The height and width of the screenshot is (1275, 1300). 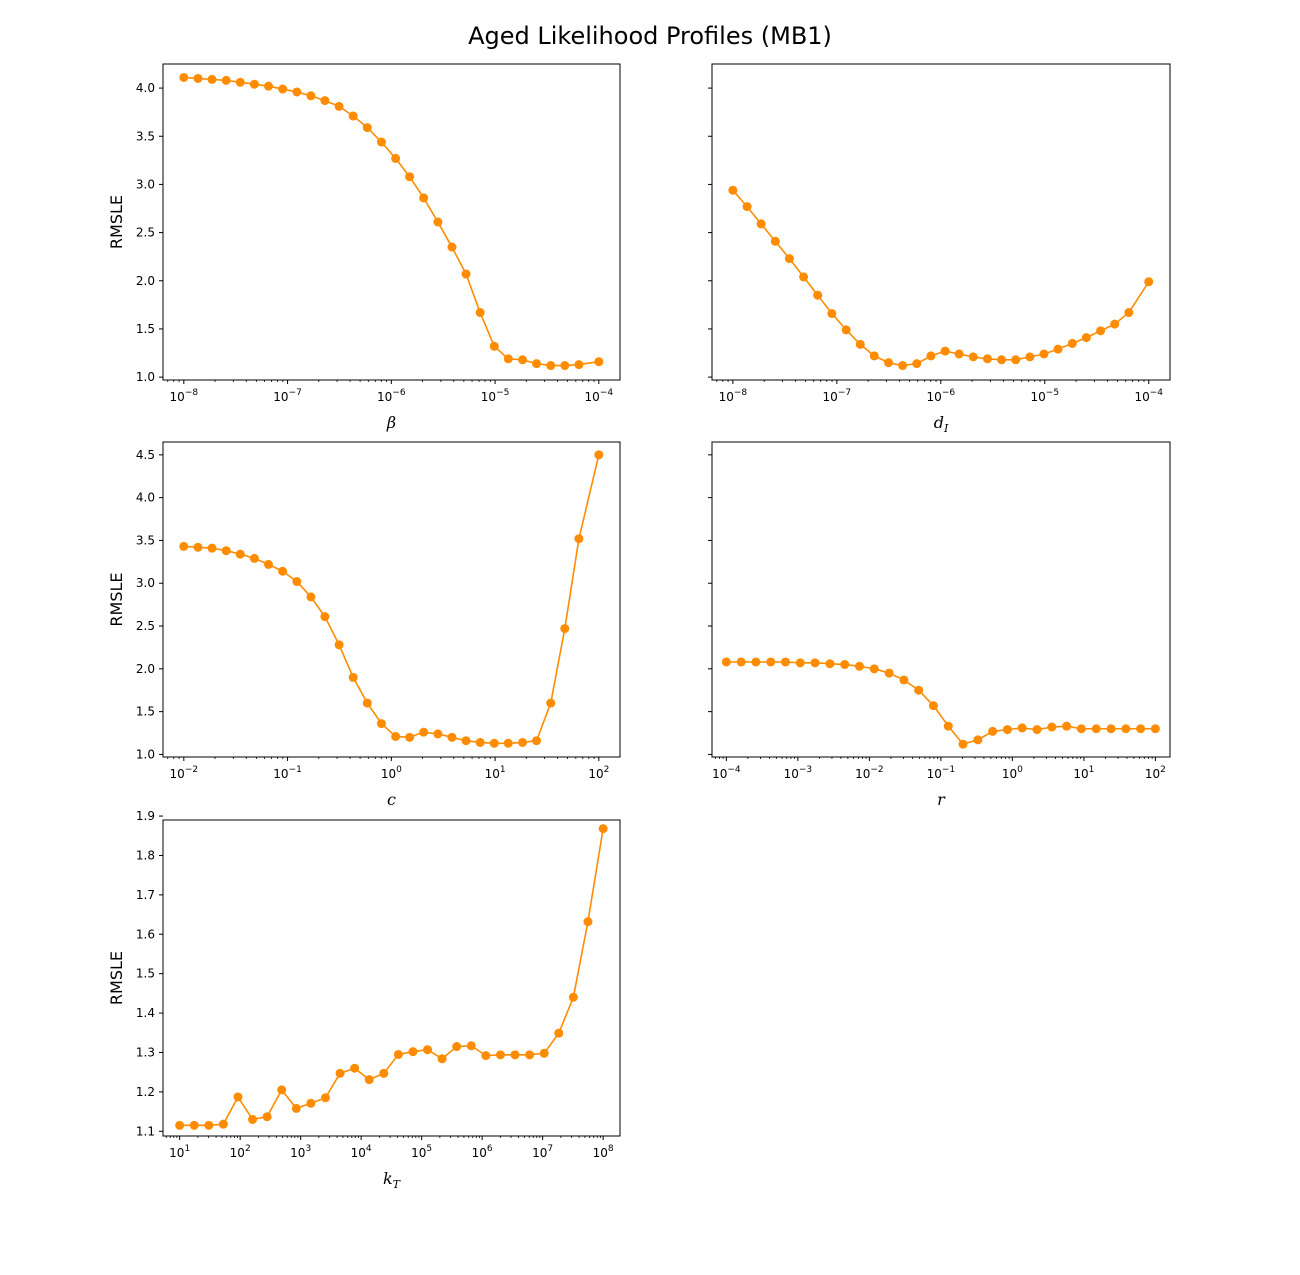 What do you see at coordinates (145, 816) in the screenshot?
I see `y-tick-label: 1.9` at bounding box center [145, 816].